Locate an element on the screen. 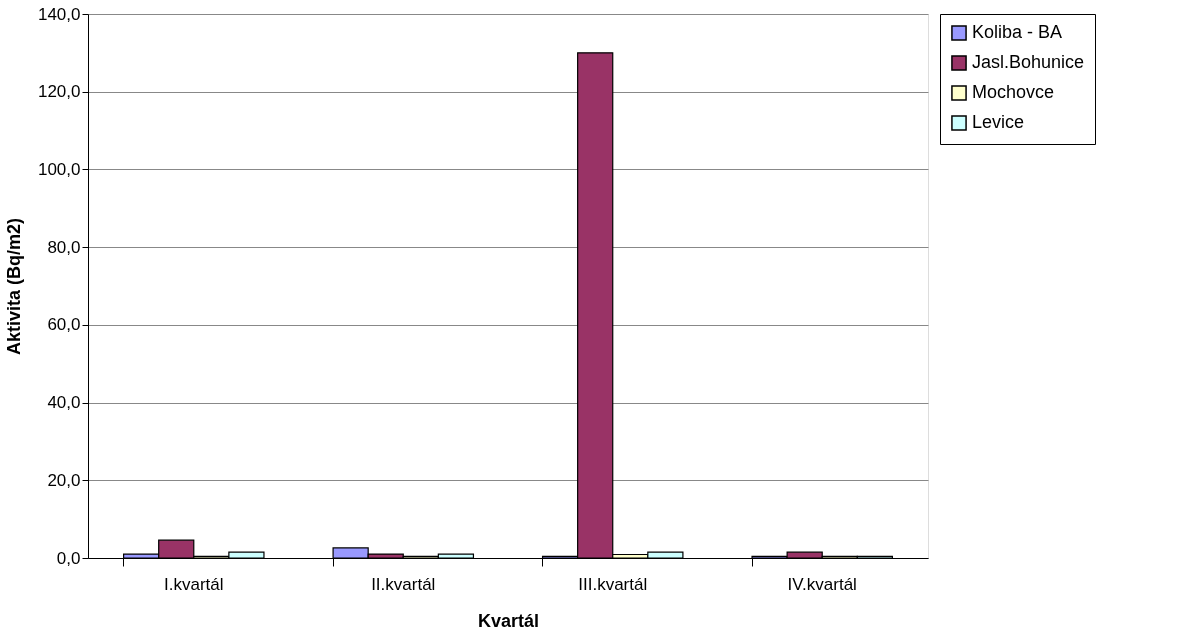 The image size is (1189, 633). x-tick-label: I.kvartál is located at coordinates (194, 584).